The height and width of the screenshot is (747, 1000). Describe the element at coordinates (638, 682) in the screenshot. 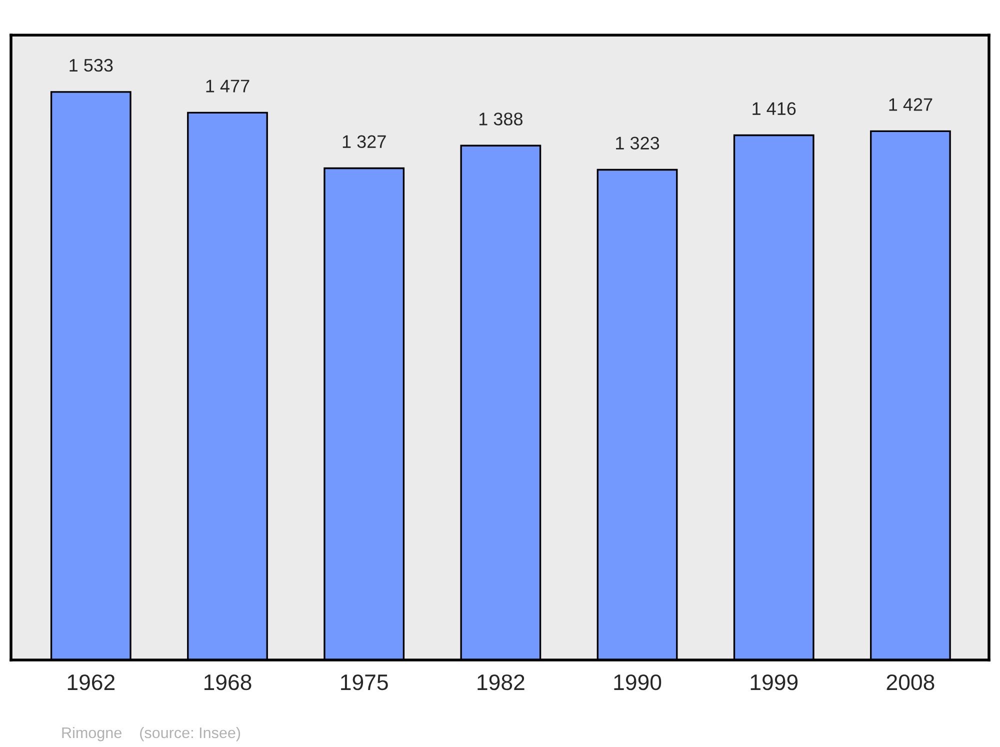

I see `x-tick-label: 1990` at that location.